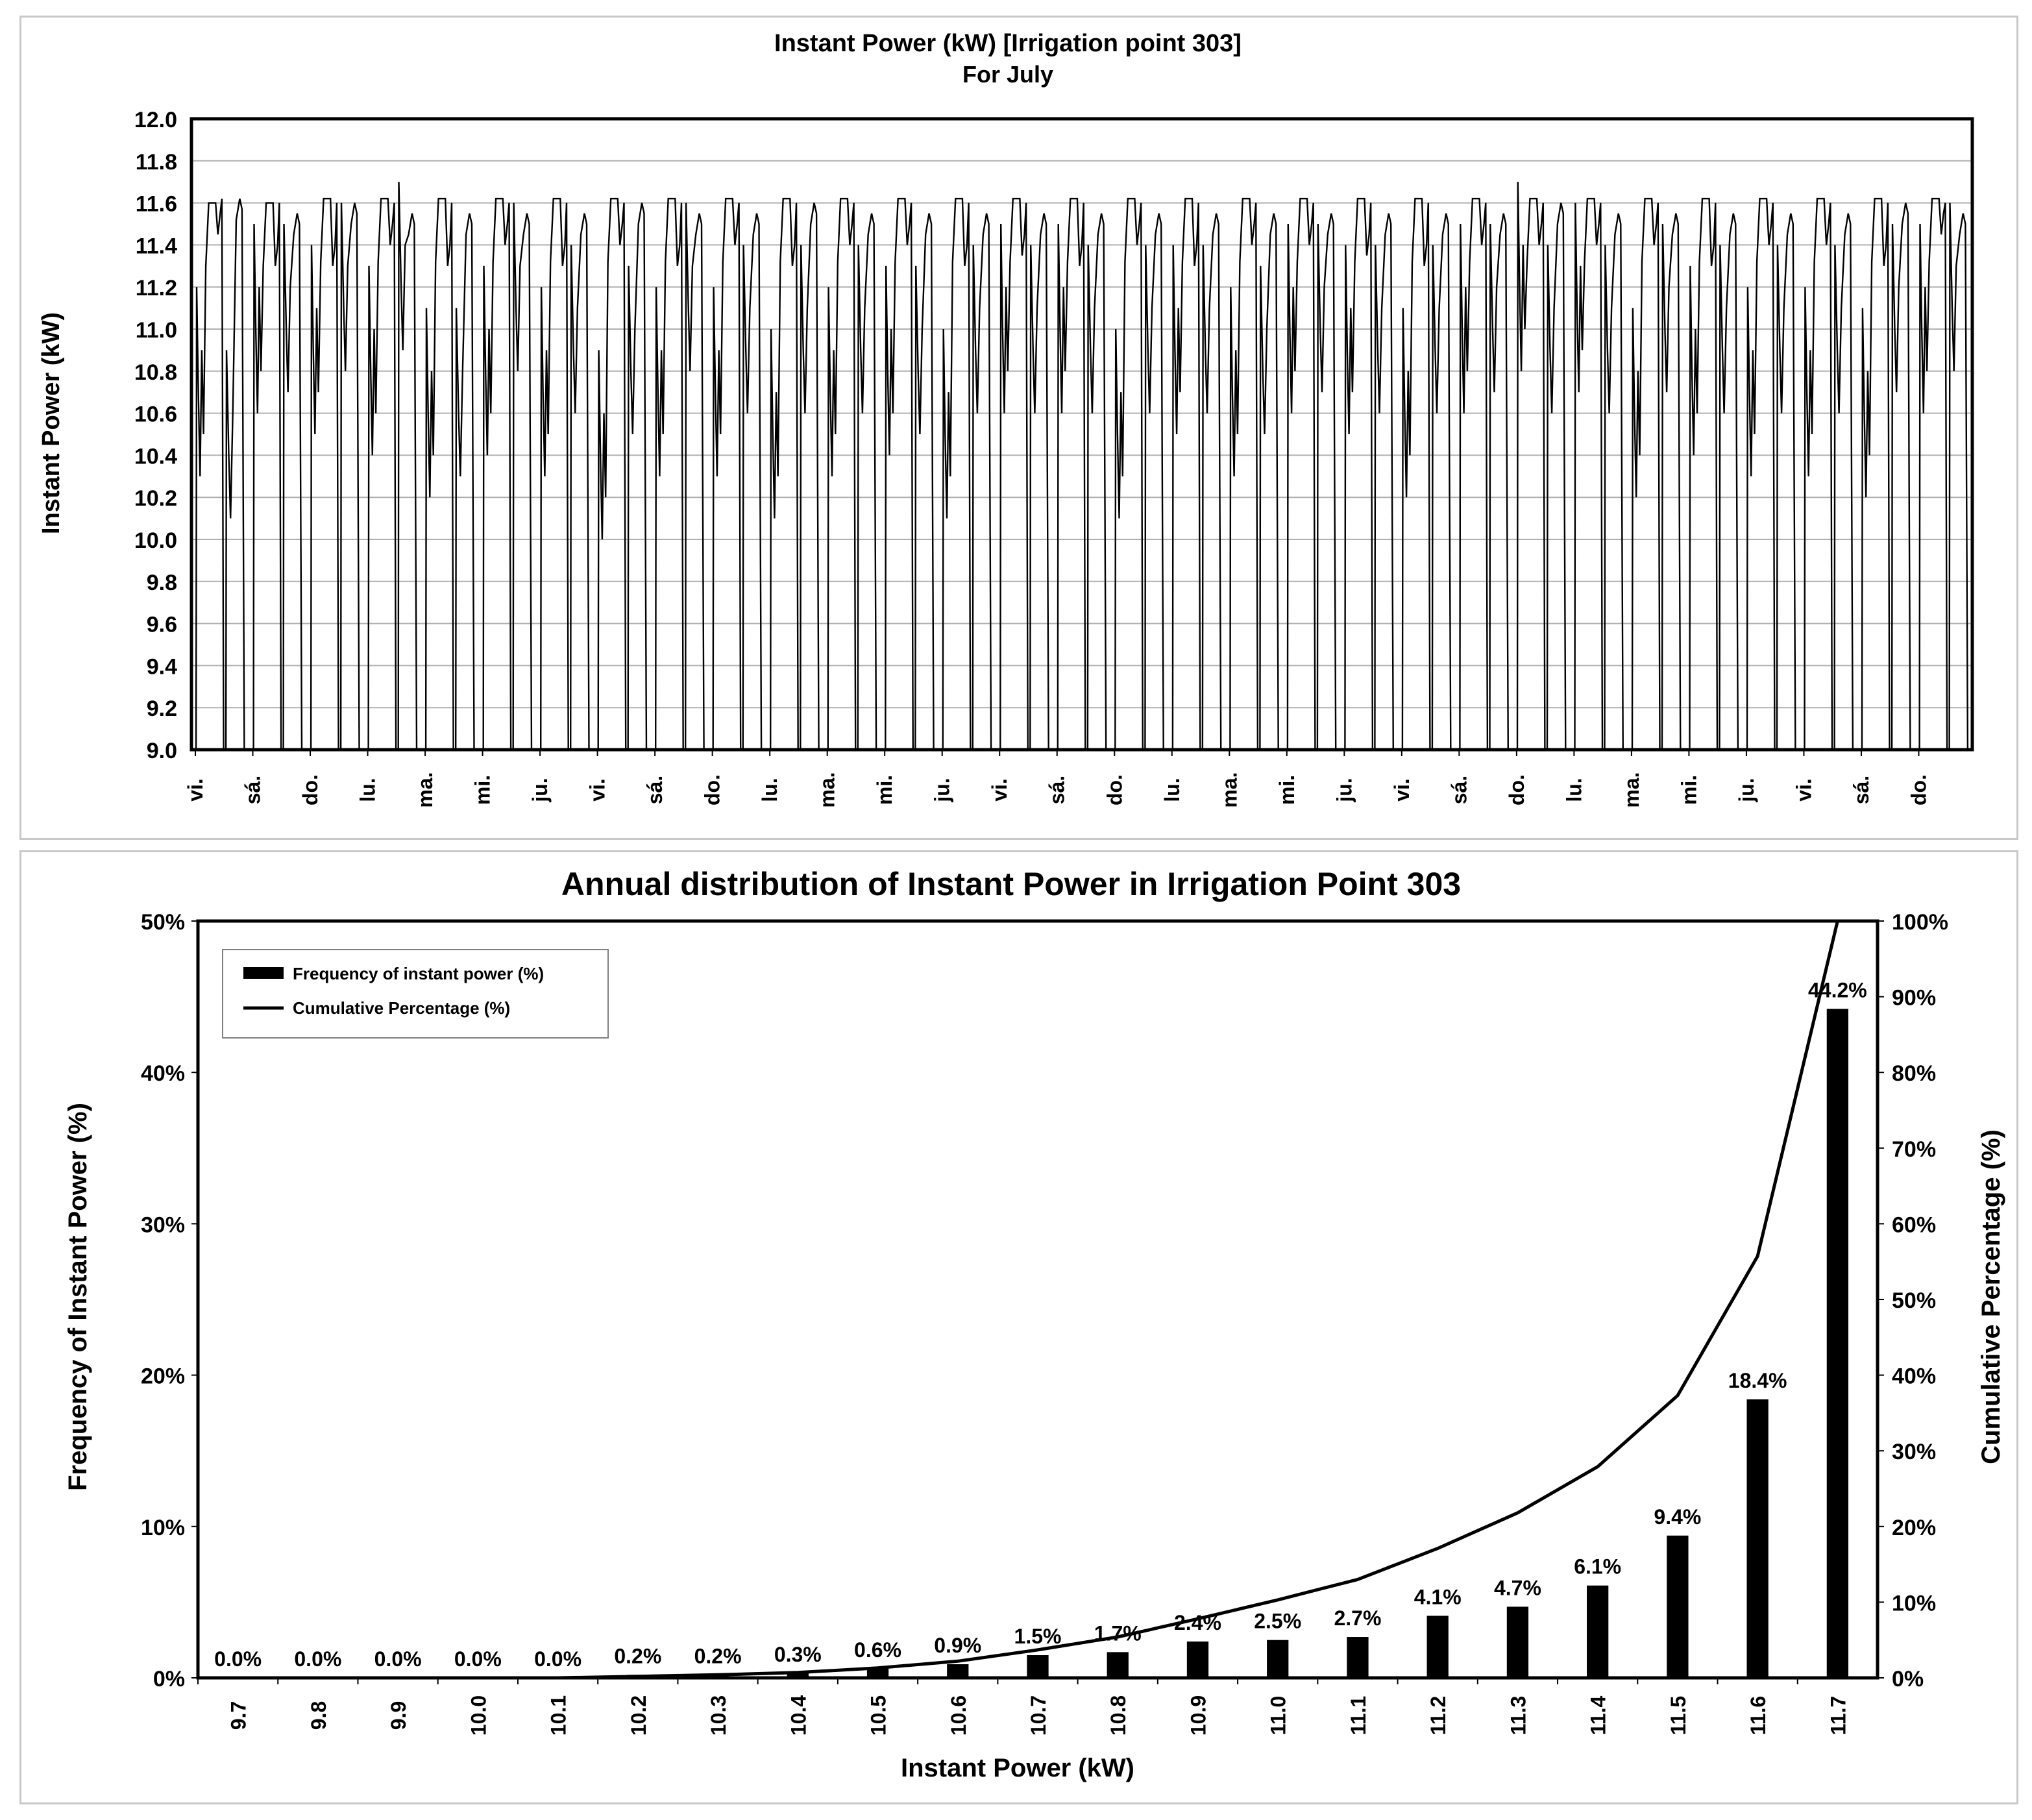  What do you see at coordinates (1920, 923) in the screenshot?
I see `chart2-y2-tick-label: 100%` at bounding box center [1920, 923].